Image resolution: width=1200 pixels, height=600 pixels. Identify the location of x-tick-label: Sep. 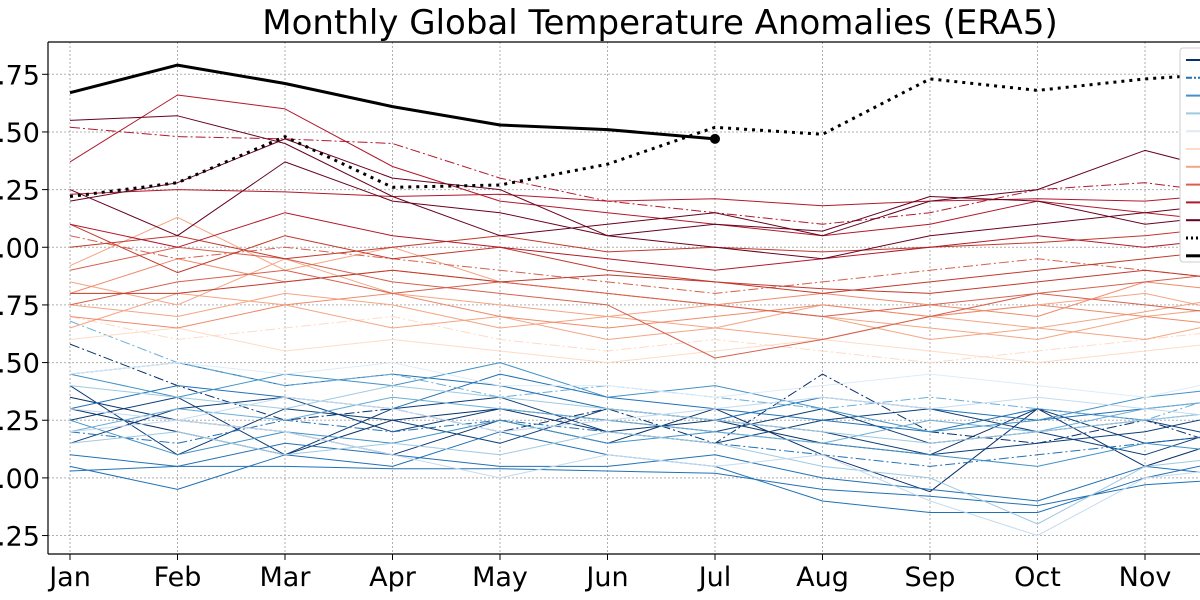
(930, 577).